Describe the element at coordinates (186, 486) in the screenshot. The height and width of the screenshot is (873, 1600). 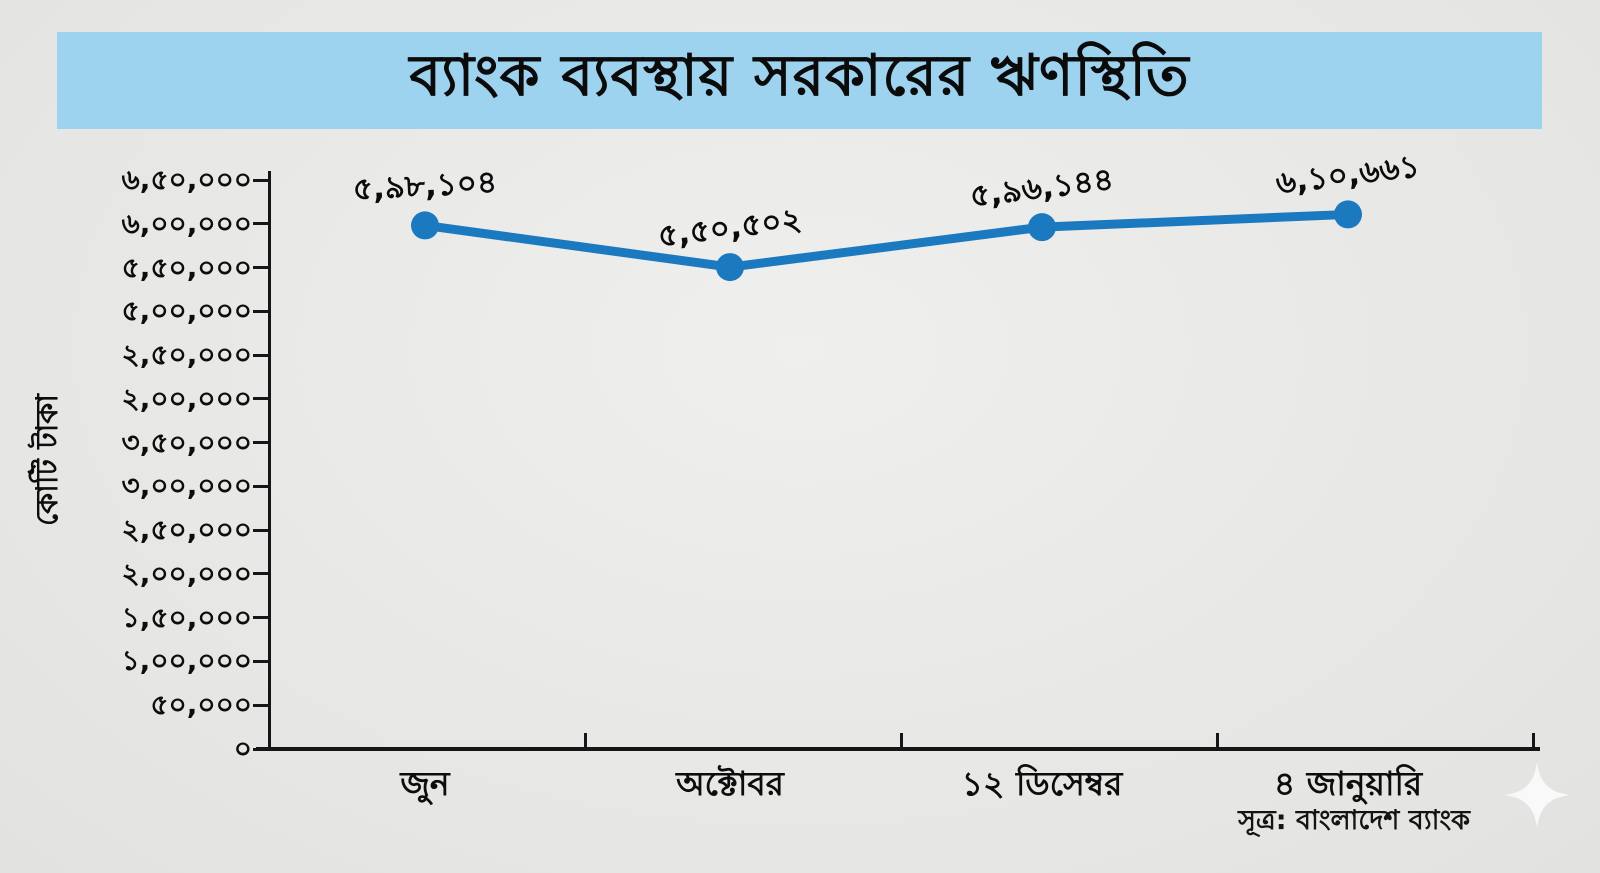
I see `y-tick-label: ৩,০০,০০০` at that location.